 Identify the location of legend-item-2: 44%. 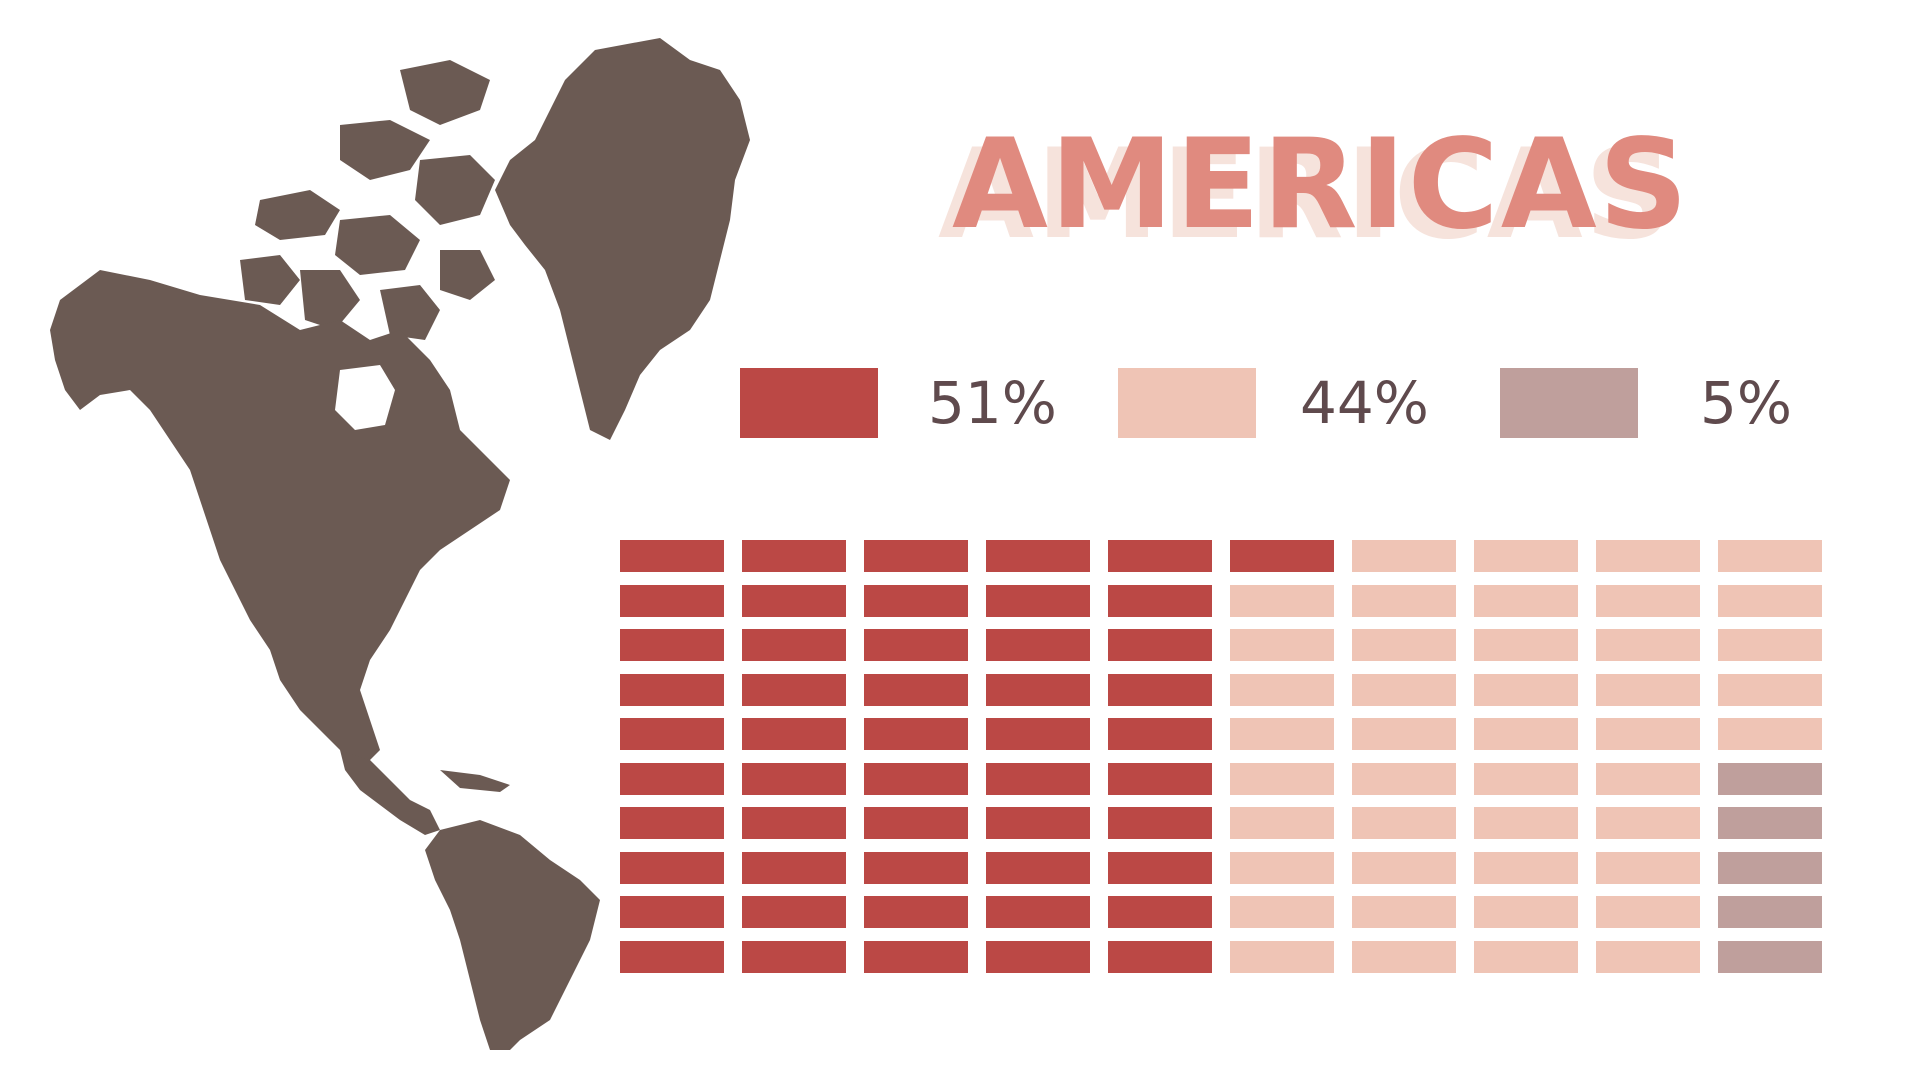
(1278, 404).